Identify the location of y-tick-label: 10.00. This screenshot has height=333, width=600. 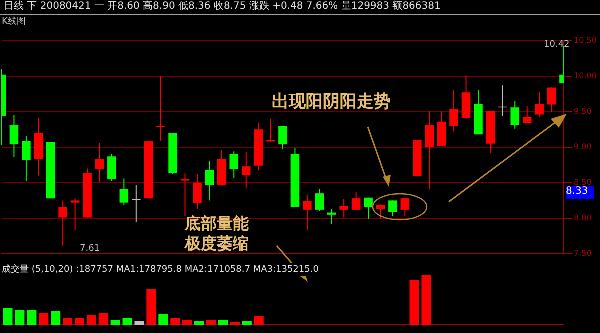
(585, 75).